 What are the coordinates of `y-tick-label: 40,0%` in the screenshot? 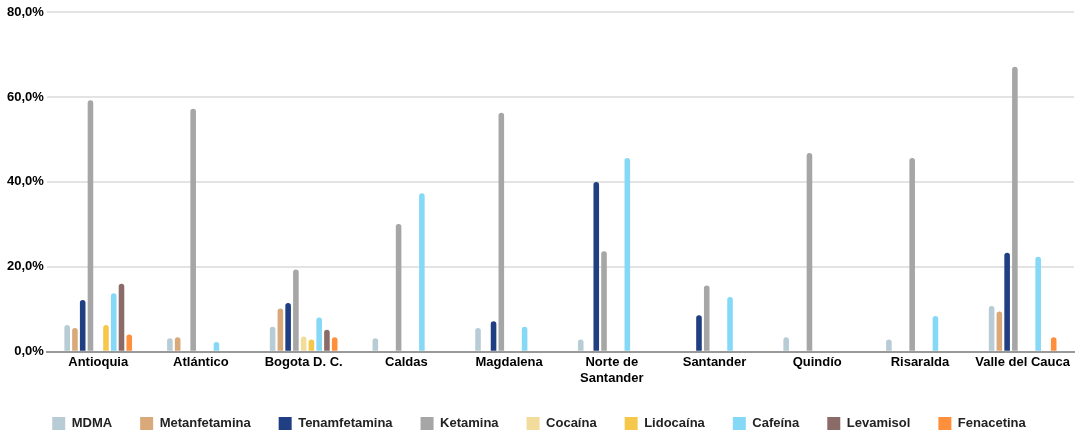 It's located at (25, 181).